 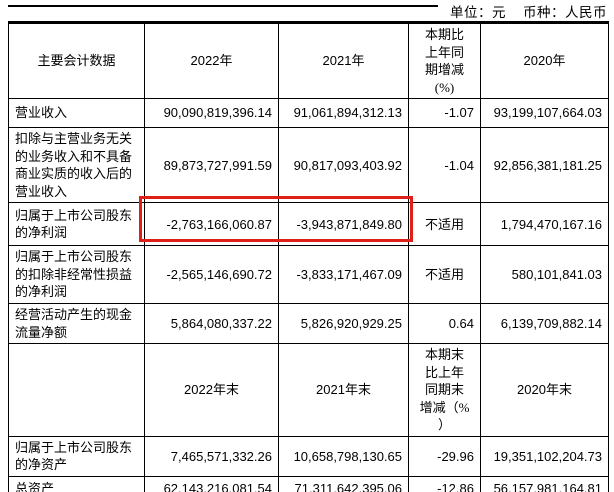 I want to click on value-2020: 56,157,981,164.81, so click(x=544, y=483).